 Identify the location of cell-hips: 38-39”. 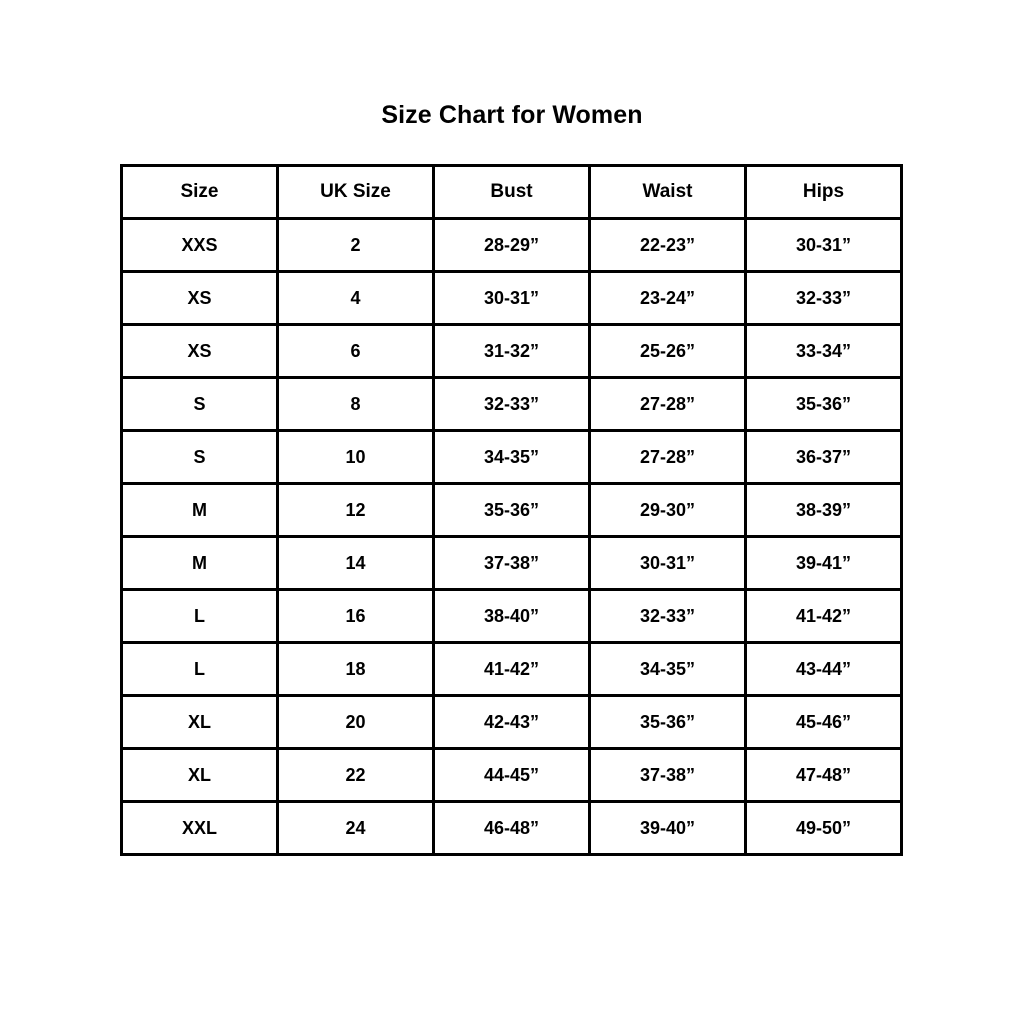
(823, 510).